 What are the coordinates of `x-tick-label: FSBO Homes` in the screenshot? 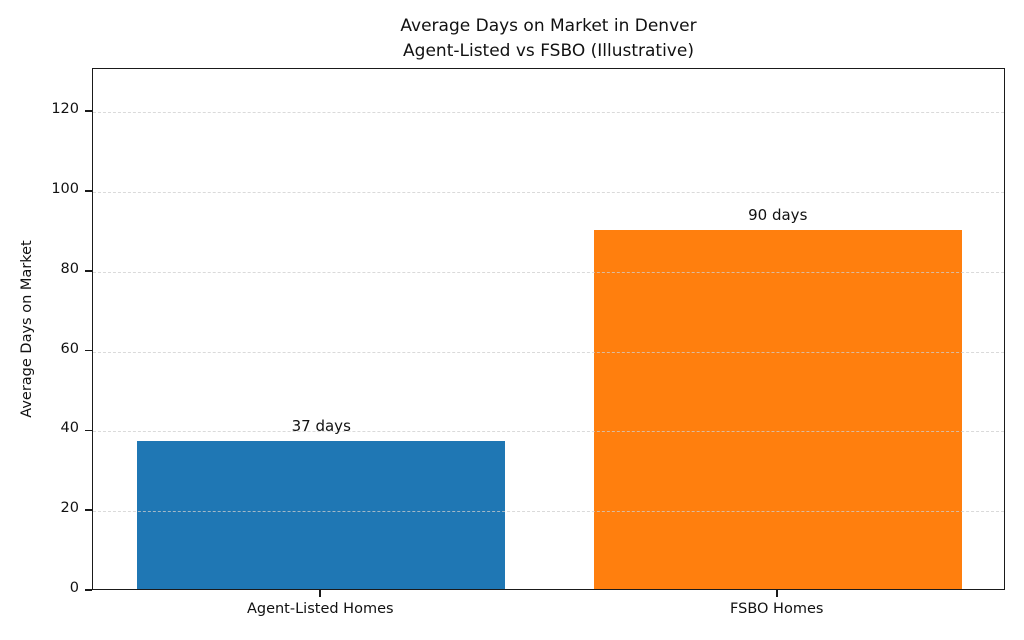 It's located at (777, 609).